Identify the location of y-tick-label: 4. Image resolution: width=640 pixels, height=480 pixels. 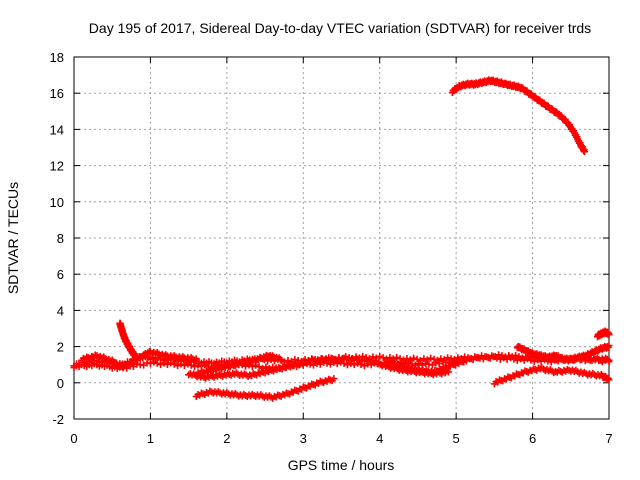
(60, 310).